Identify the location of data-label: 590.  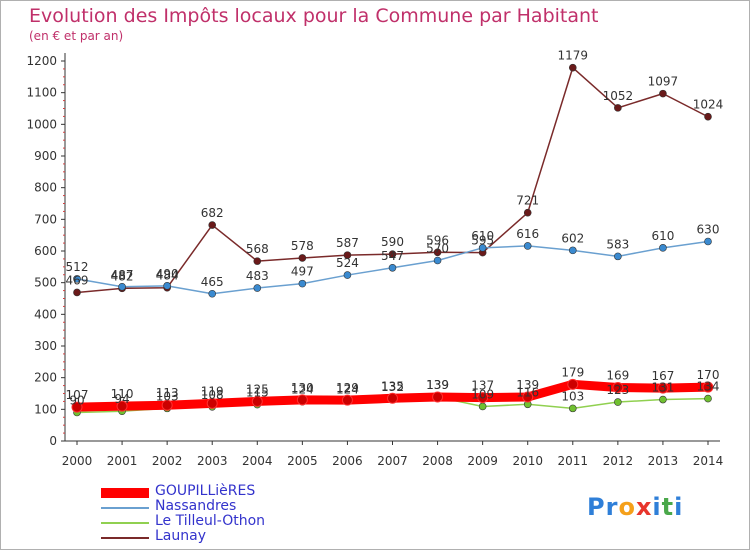
(392, 242).